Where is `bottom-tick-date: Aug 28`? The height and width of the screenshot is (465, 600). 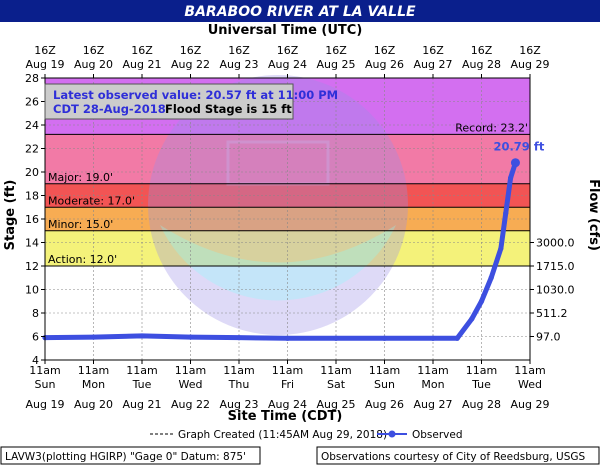
bottom-tick-date: Aug 28 is located at coordinates (481, 404).